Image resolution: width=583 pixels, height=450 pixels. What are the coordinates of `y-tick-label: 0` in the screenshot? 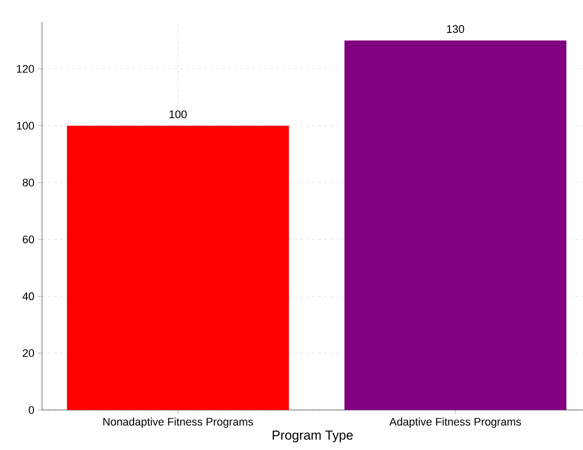 It's located at (31, 410).